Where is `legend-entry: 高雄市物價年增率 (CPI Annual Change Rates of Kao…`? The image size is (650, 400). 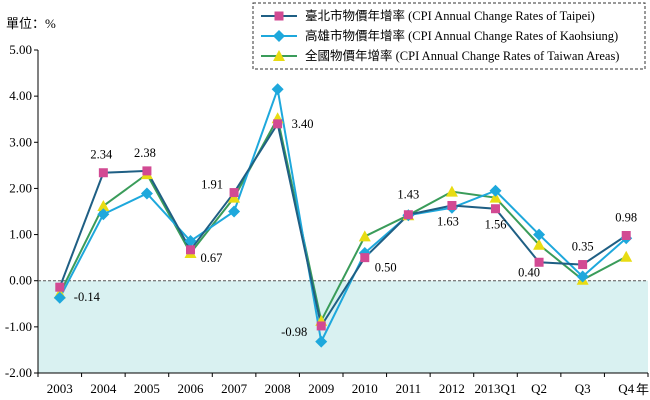 legend-entry: 高雄市物價年增率 (CPI Annual Change Rates of Kao… is located at coordinates (461, 35).